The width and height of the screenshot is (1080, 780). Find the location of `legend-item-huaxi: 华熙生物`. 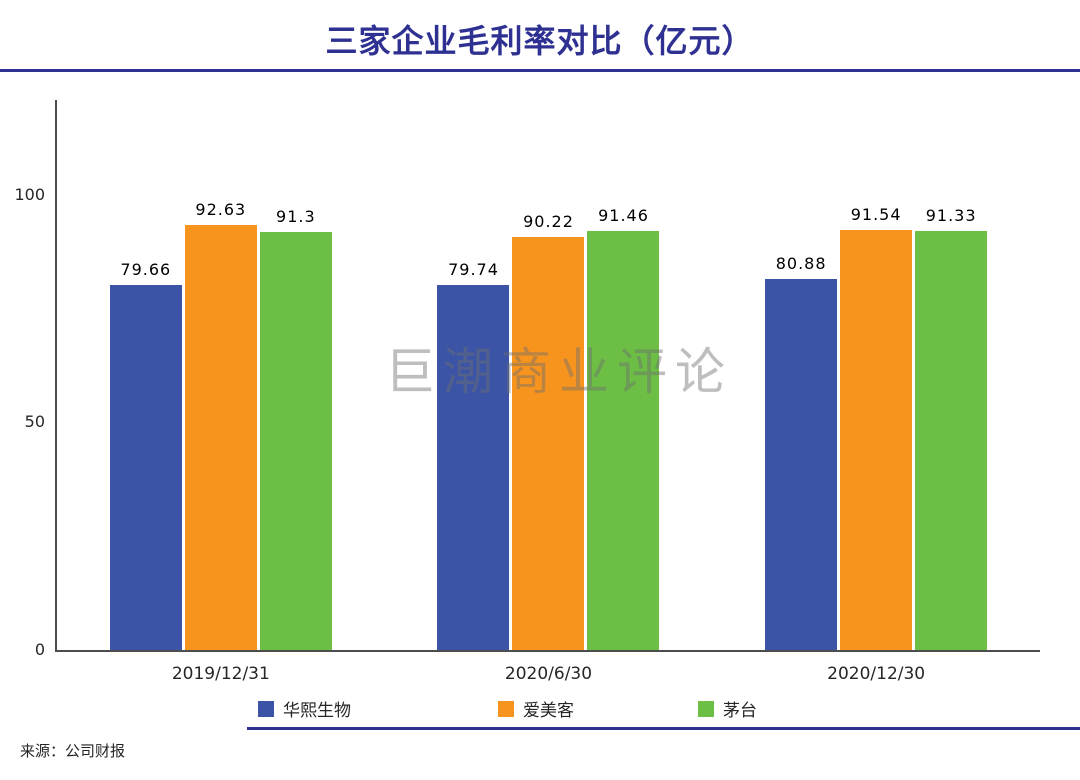

legend-item-huaxi: 华熙生物 is located at coordinates (304, 708).